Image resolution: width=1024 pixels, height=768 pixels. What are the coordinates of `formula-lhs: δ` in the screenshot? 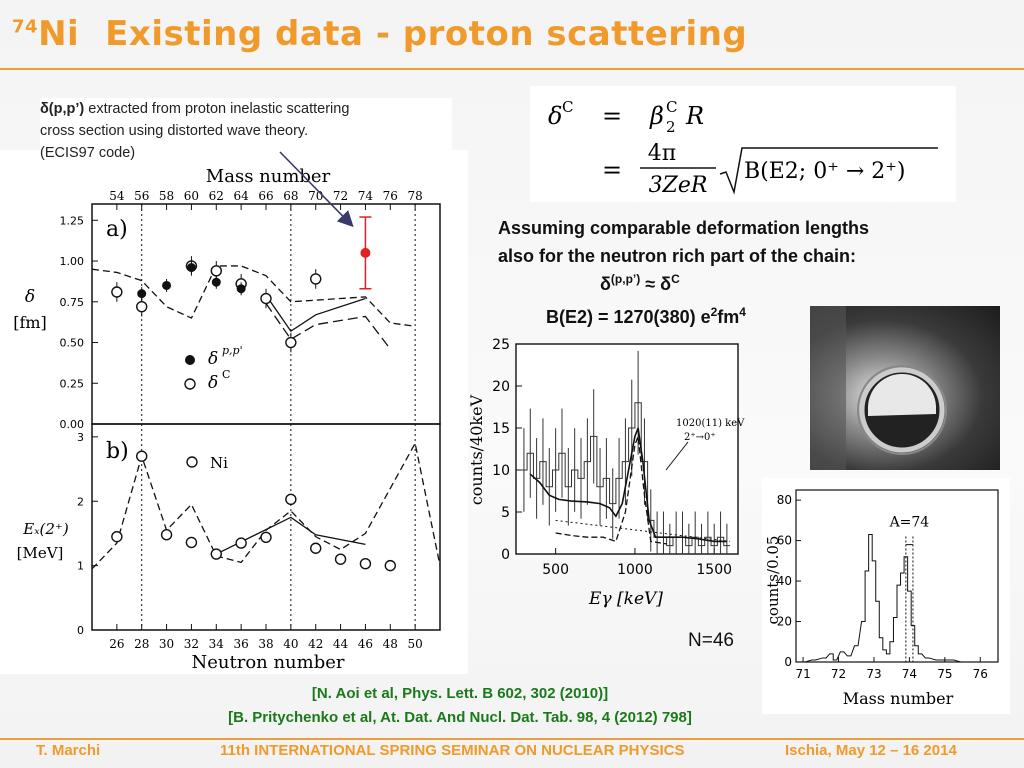 It's located at (555, 116).